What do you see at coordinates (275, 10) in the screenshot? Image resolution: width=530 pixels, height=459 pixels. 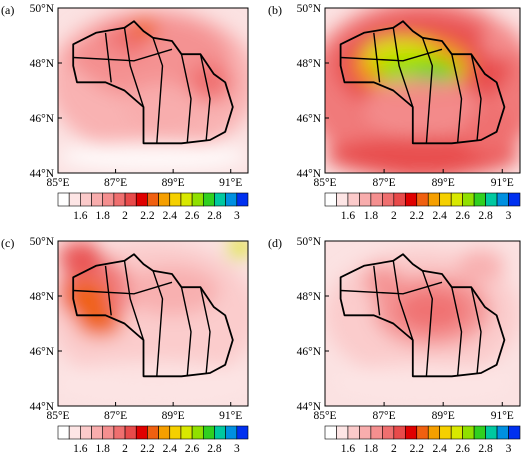 I see `panel-label: (b)` at bounding box center [275, 10].